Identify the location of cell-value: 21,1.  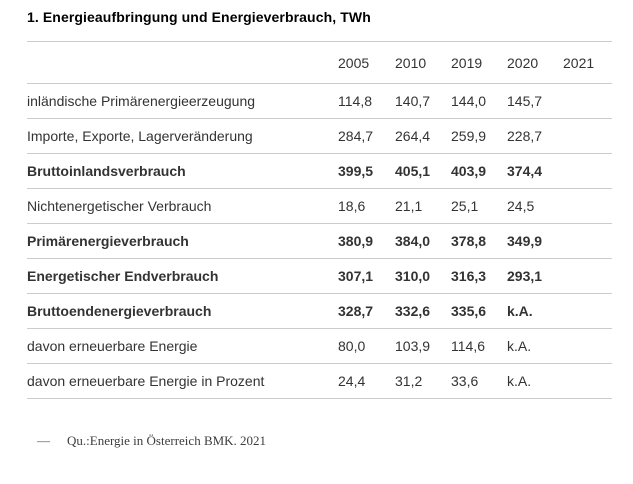
(423, 206).